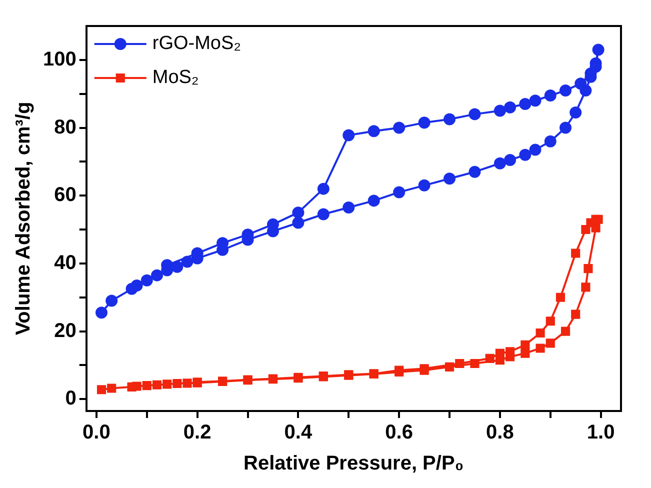 The image size is (651, 488). Describe the element at coordinates (65, 195) in the screenshot. I see `y-tick-label: 60` at that location.